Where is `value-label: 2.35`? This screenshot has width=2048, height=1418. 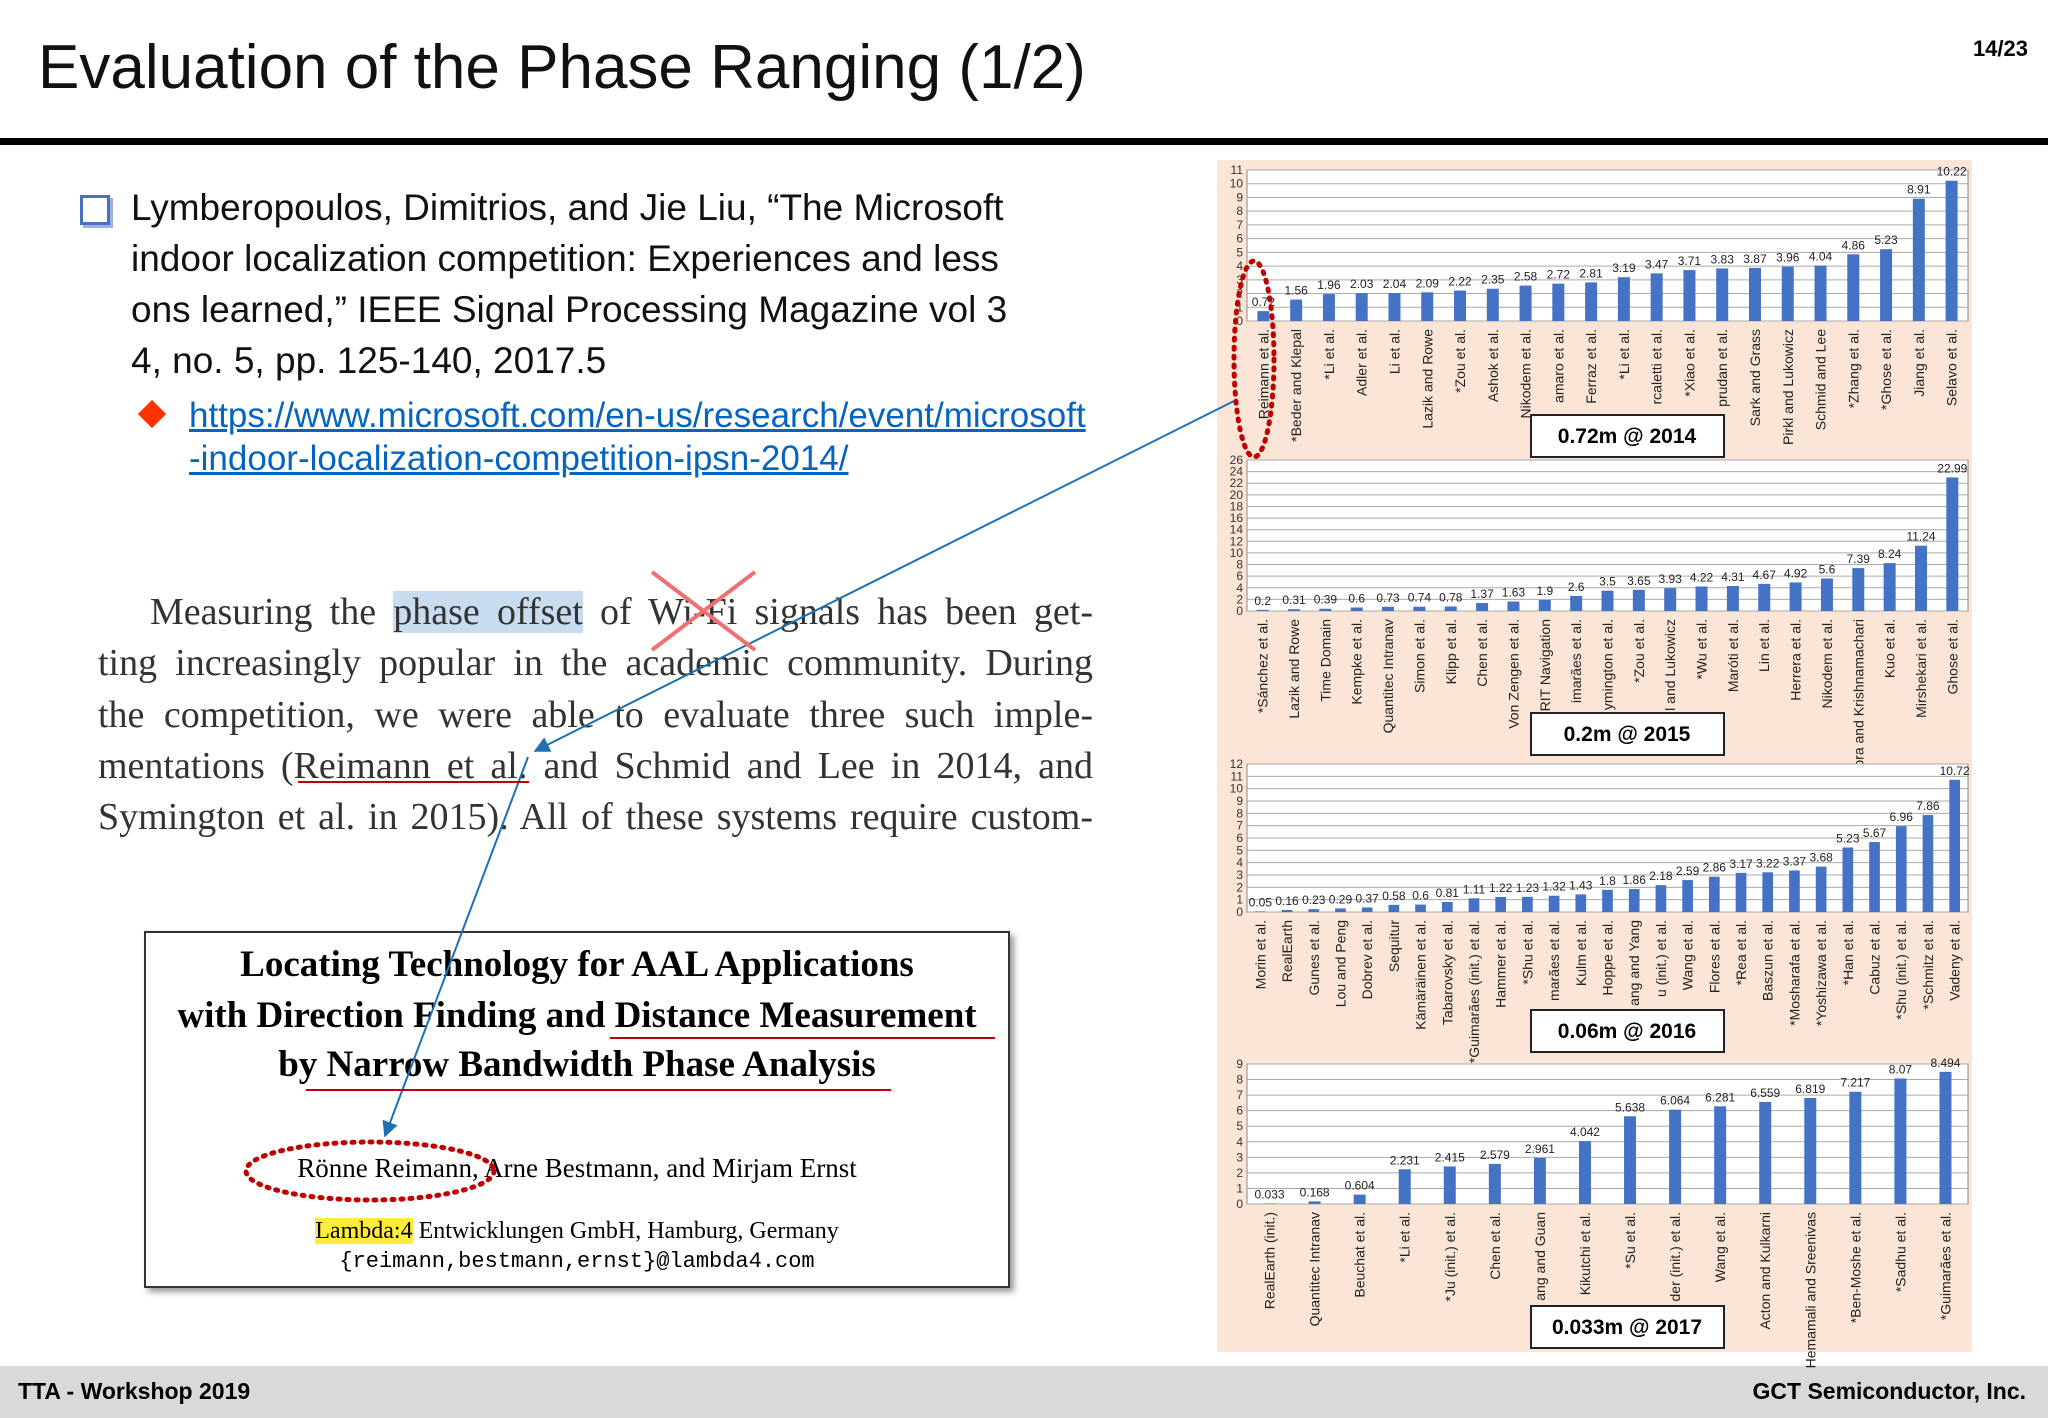 value-label: 2.35 is located at coordinates (1493, 280).